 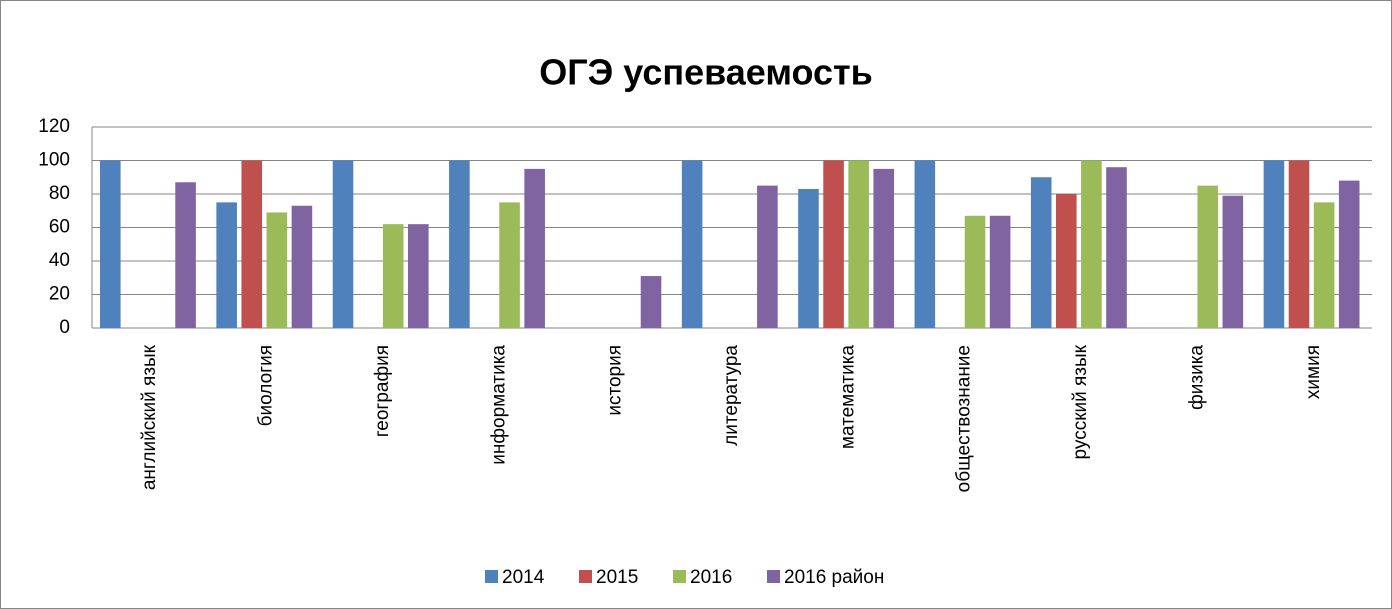 What do you see at coordinates (711, 577) in the screenshot?
I see `legend-label: 2016` at bounding box center [711, 577].